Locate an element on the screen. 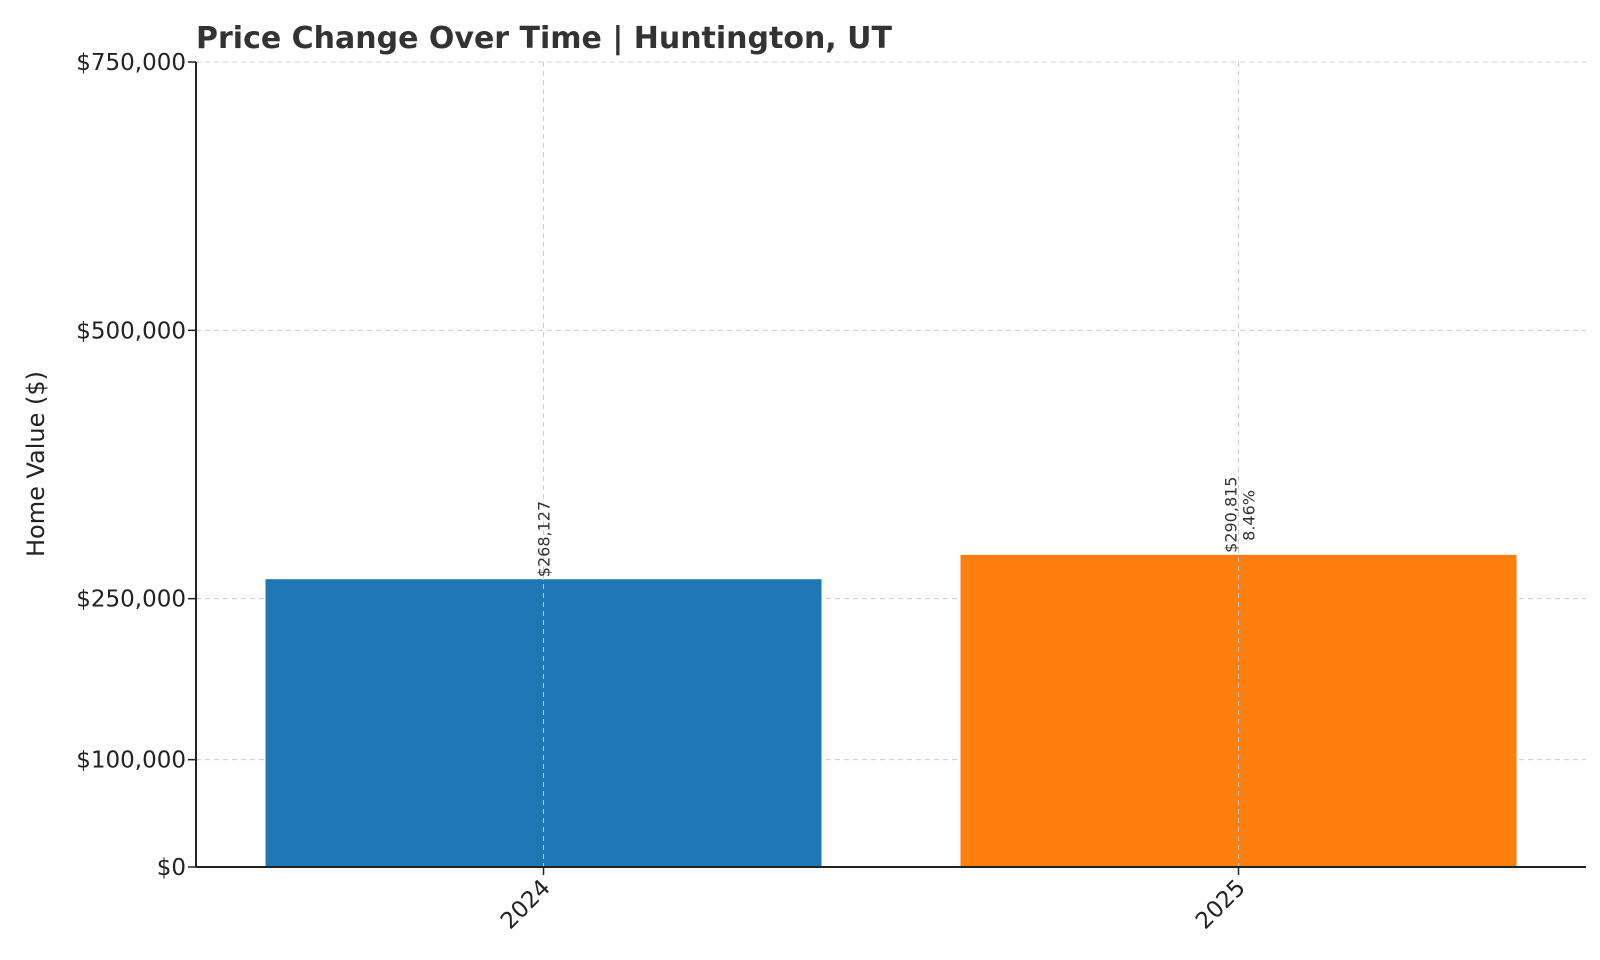 The width and height of the screenshot is (1600, 960). value-label: $268,127 is located at coordinates (544, 539).